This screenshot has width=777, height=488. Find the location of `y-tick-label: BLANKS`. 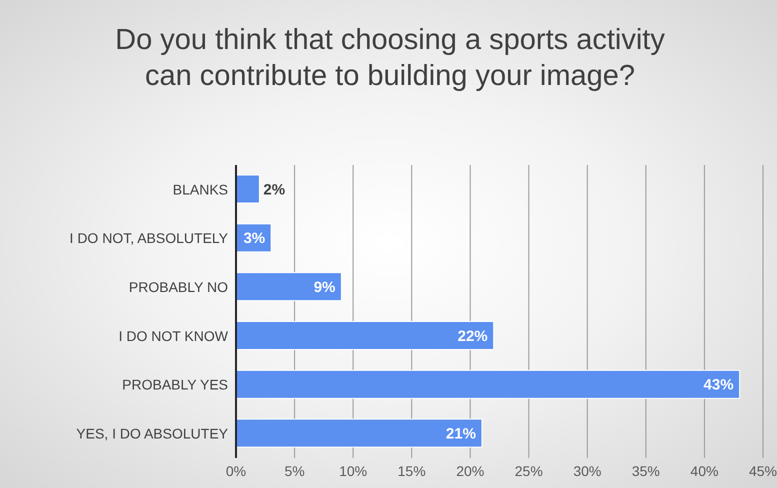

y-tick-label: BLANKS is located at coordinates (200, 189).